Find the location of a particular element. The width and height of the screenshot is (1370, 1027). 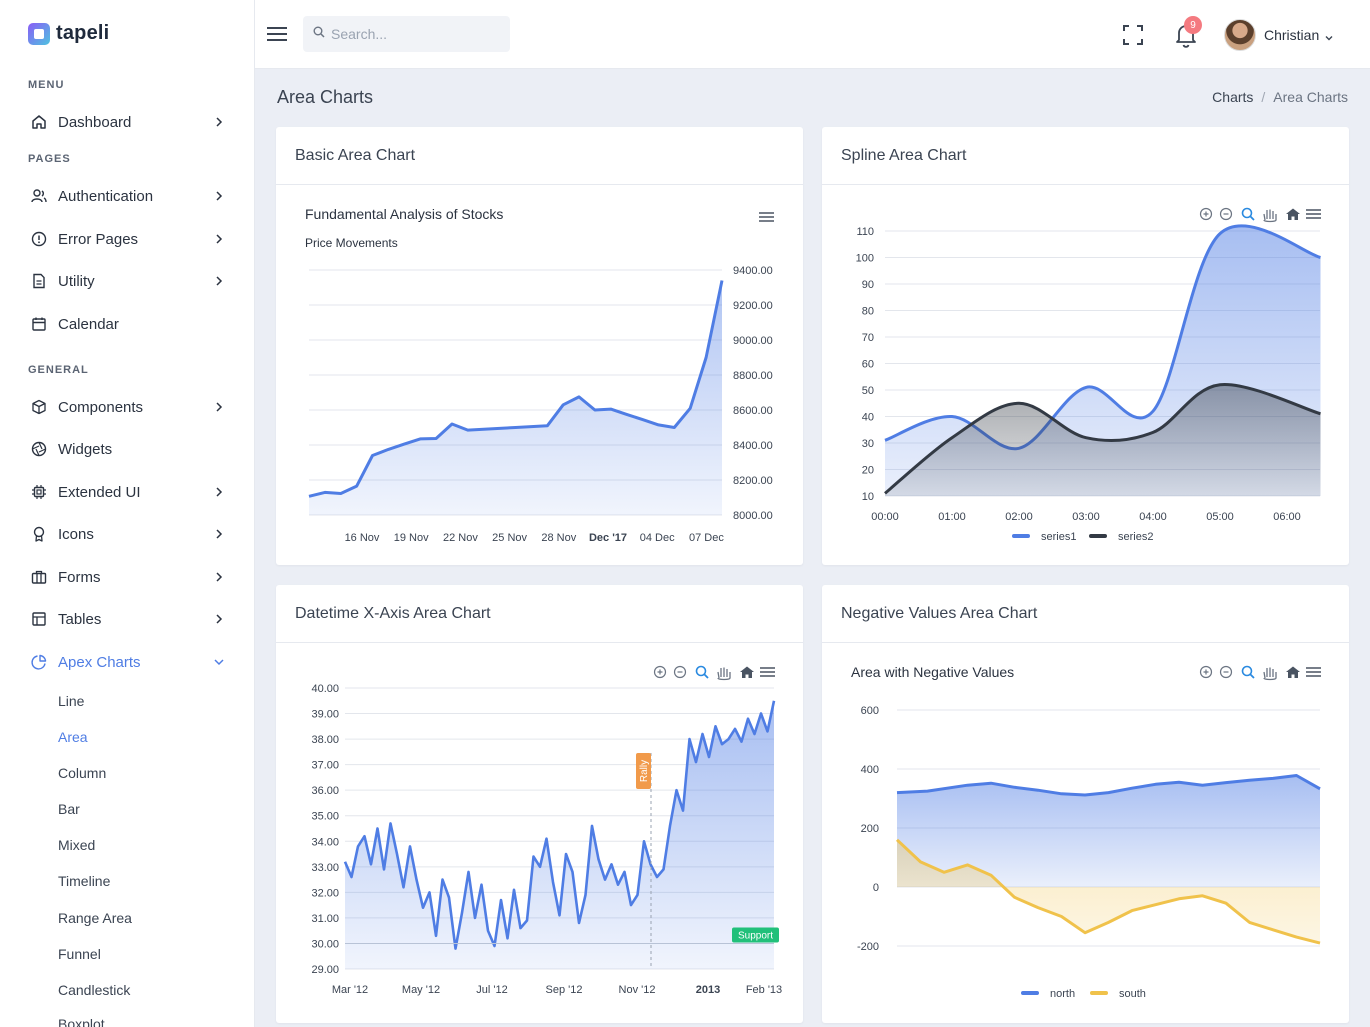

sidebar-item-icons: Icons is located at coordinates (128, 534).